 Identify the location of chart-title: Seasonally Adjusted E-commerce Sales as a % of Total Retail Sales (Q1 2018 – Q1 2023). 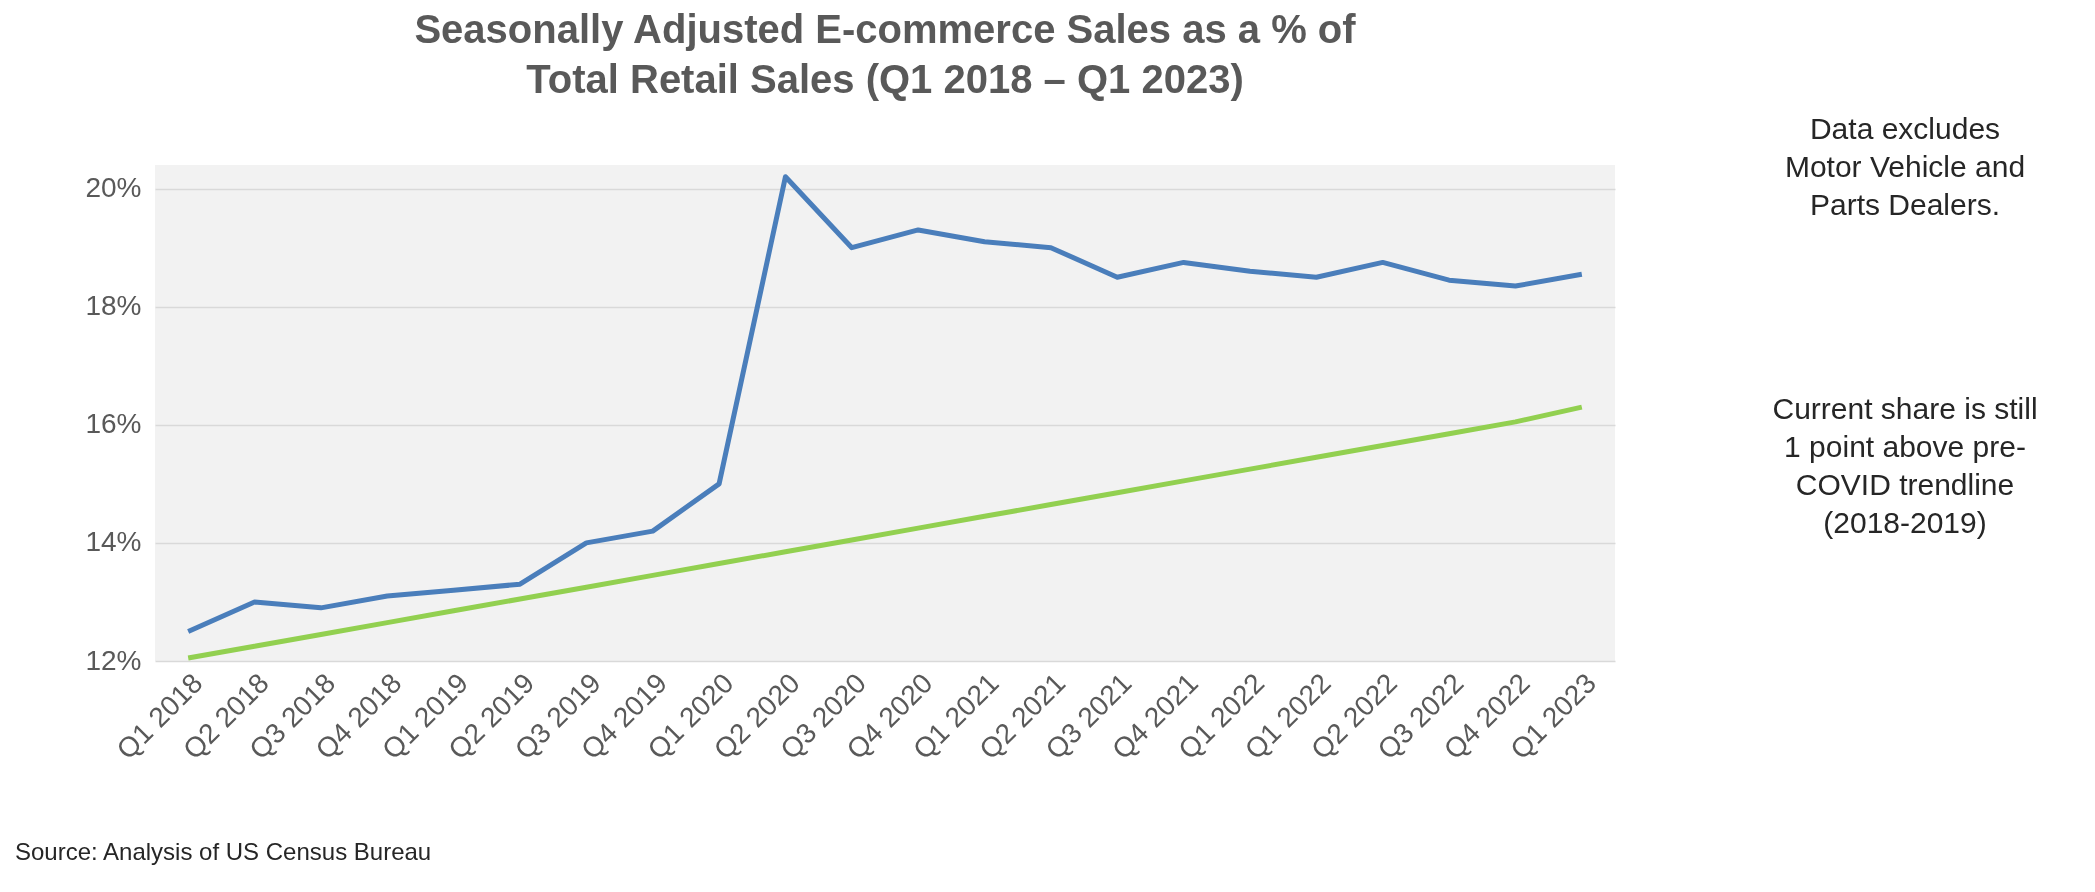
(885, 54).